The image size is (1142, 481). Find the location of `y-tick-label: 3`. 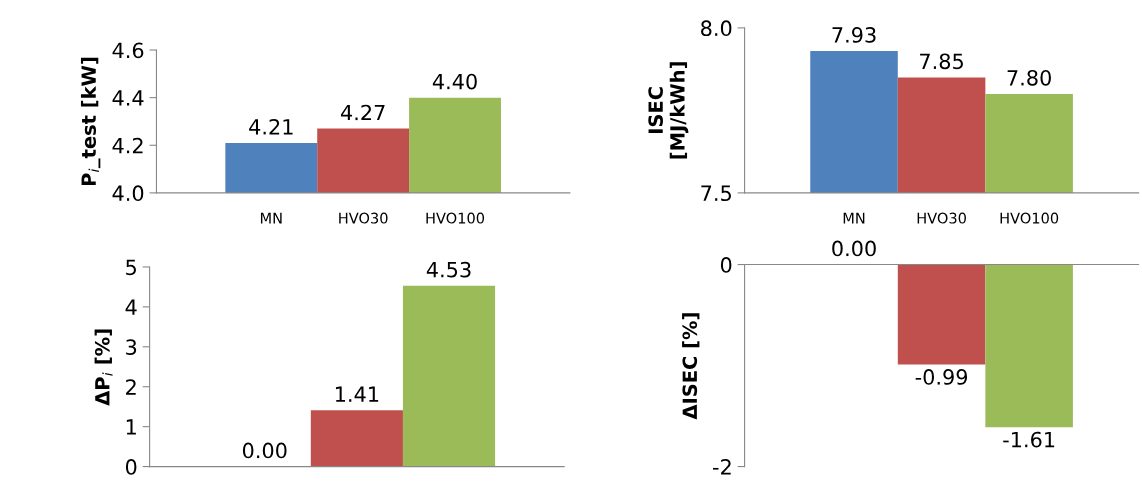

y-tick-label: 3 is located at coordinates (131, 347).